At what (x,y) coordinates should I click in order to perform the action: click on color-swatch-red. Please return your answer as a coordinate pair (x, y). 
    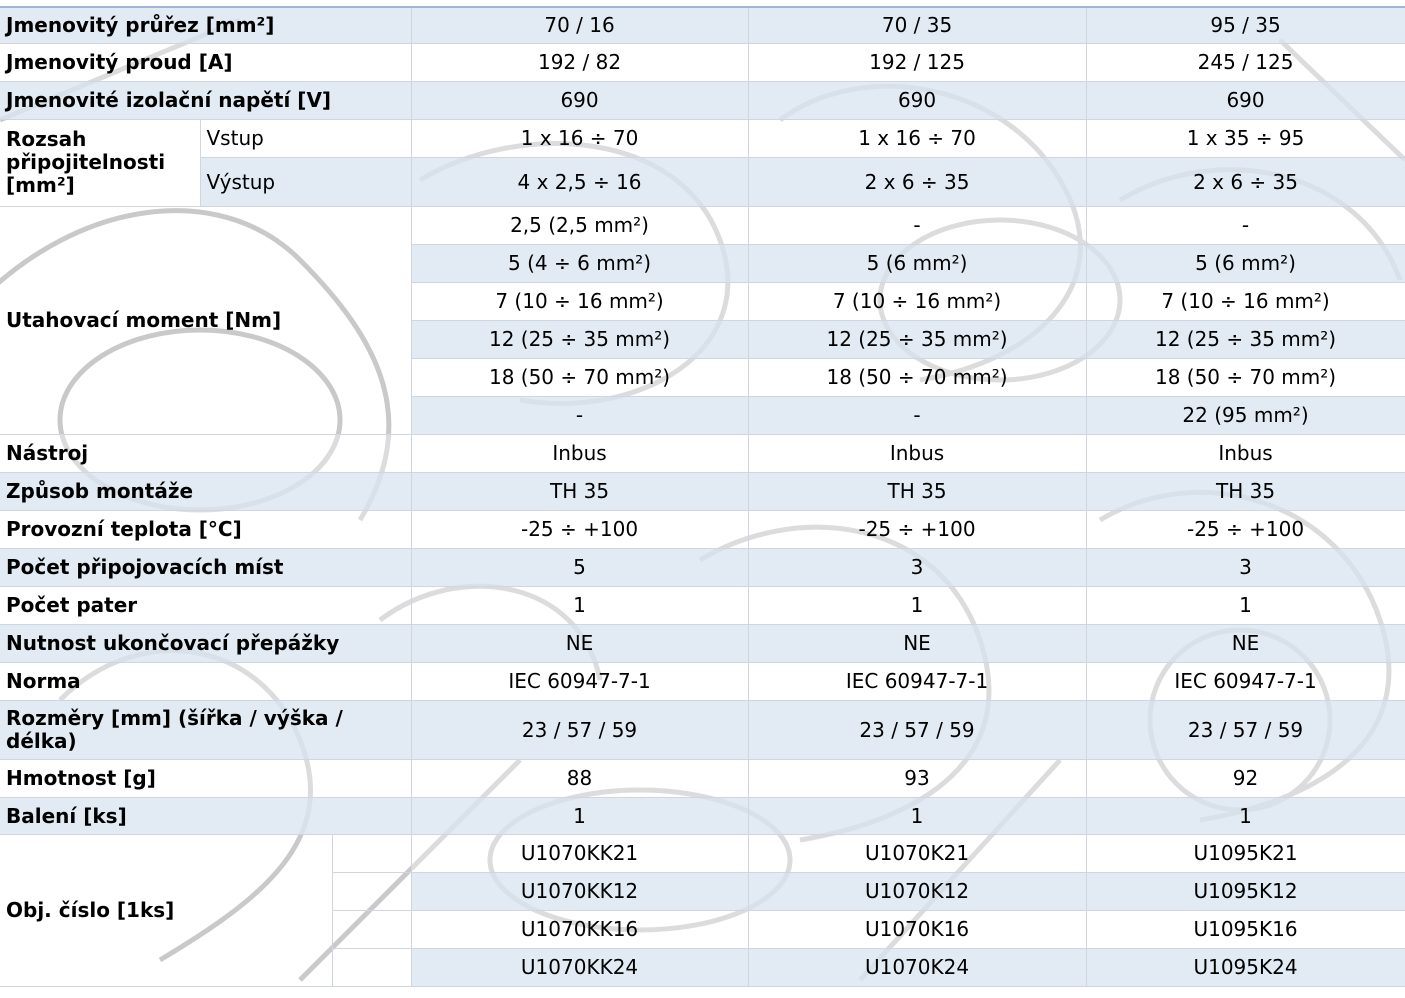
    Looking at the image, I should click on (372, 929).